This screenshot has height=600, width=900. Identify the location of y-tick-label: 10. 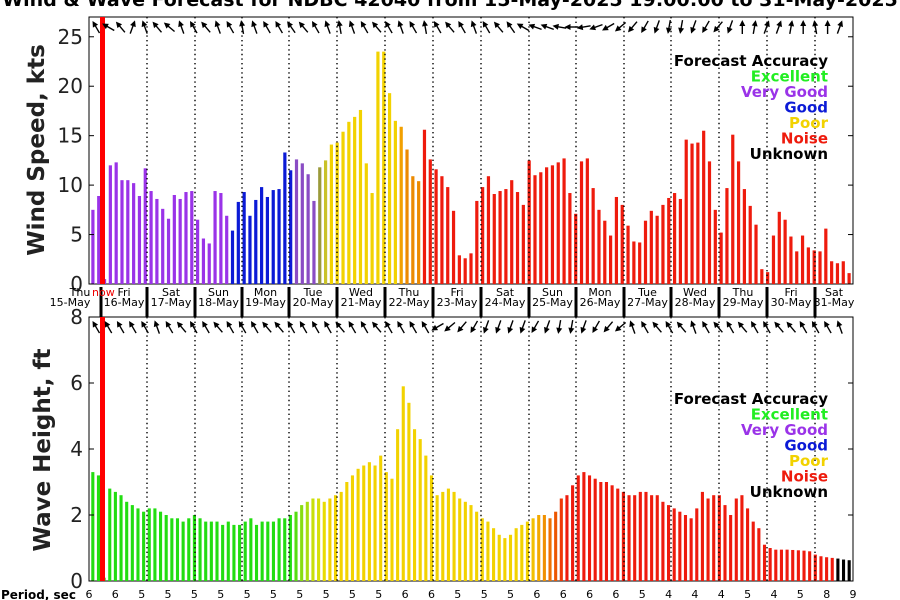
(70, 185).